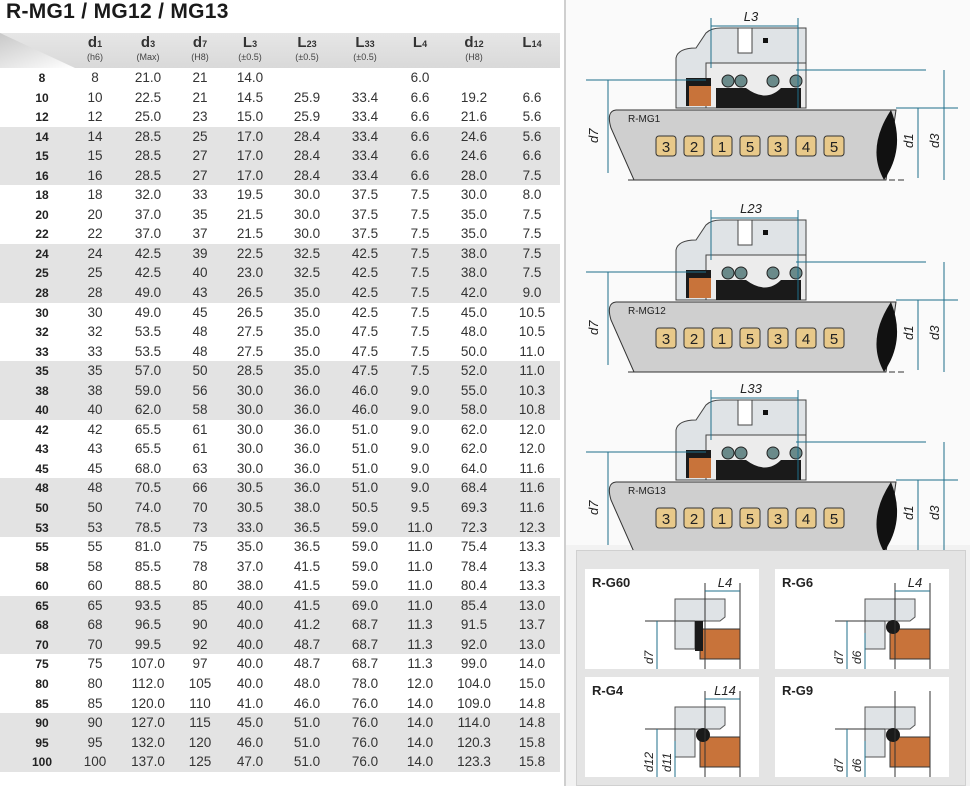 This screenshot has height=786, width=970. I want to click on seat-panel: d7 d6 R-G9, so click(862, 727).